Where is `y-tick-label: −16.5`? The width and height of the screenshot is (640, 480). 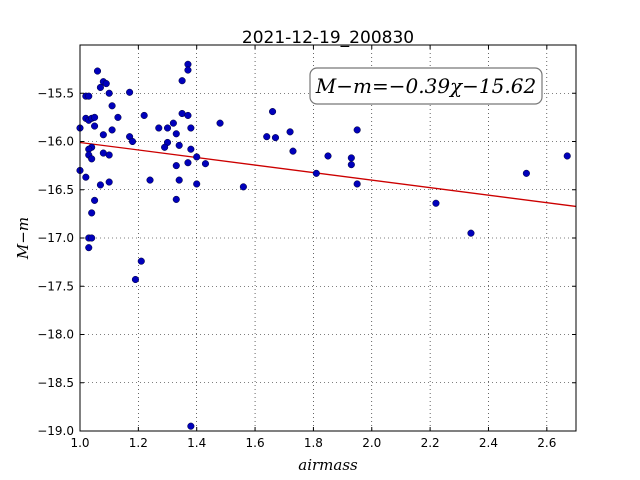 y-tick-label: −16.5 is located at coordinates (55, 190).